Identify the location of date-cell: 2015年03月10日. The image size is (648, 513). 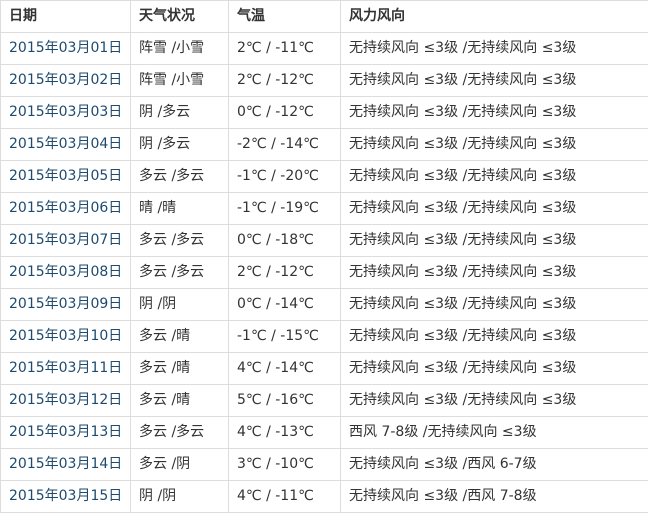
(65, 336).